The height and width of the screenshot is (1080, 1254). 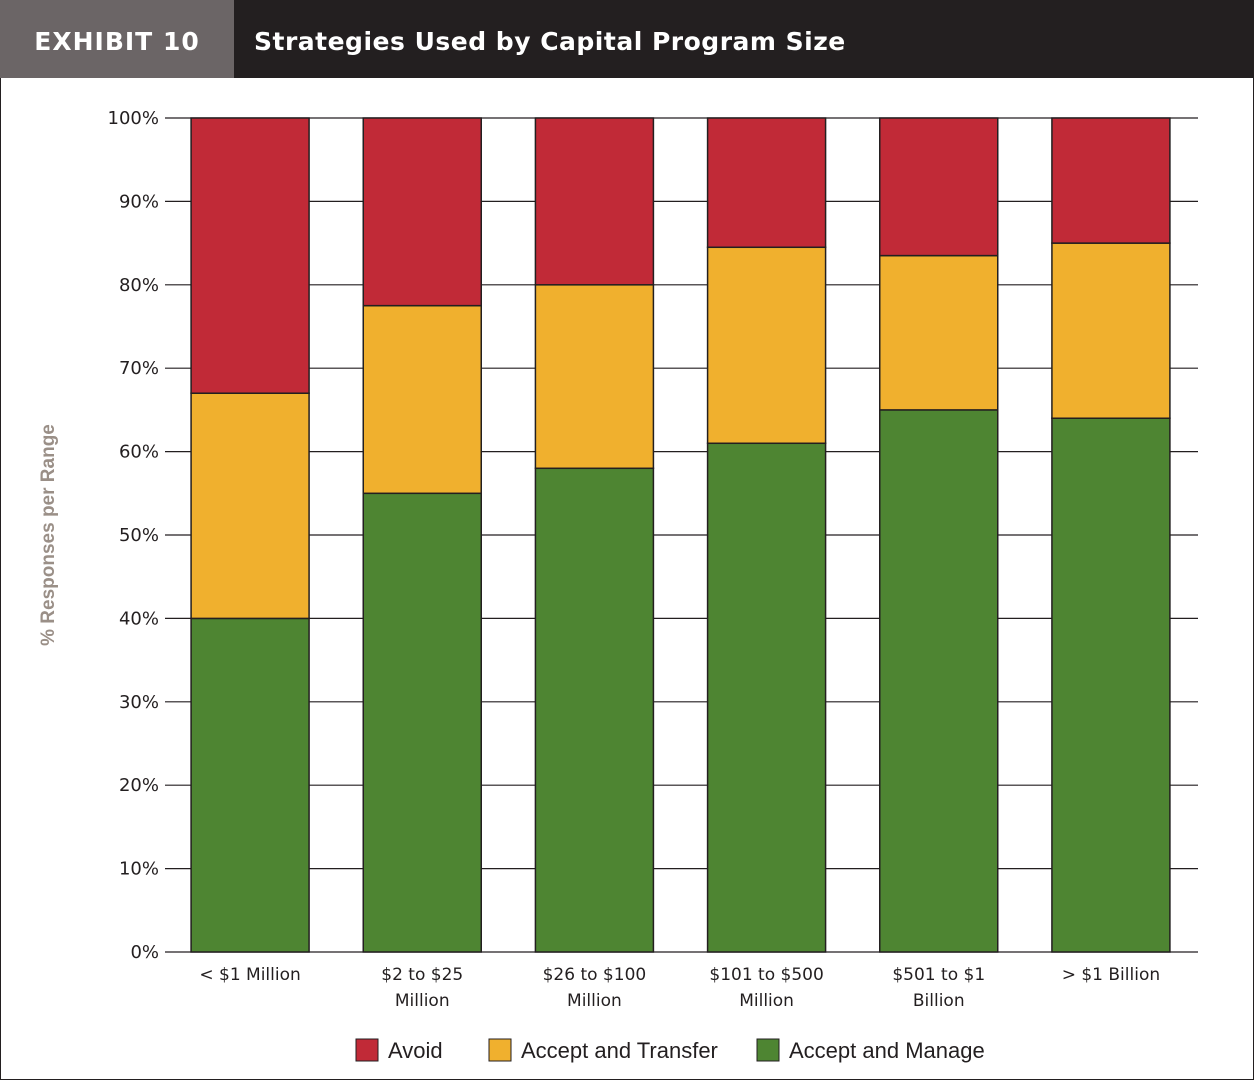 What do you see at coordinates (1111, 975) in the screenshot?
I see `x-tick-label: > $1 Billion` at bounding box center [1111, 975].